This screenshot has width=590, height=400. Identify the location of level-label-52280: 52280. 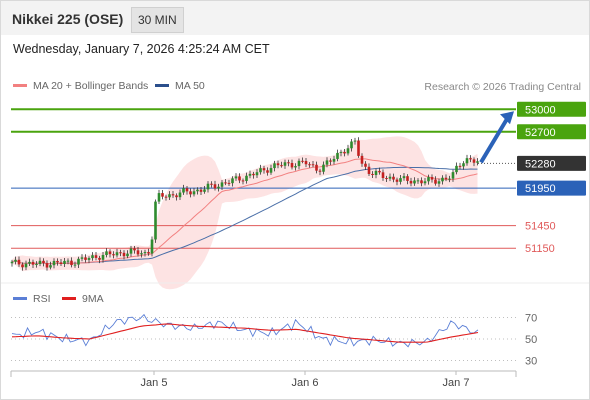
(540, 164).